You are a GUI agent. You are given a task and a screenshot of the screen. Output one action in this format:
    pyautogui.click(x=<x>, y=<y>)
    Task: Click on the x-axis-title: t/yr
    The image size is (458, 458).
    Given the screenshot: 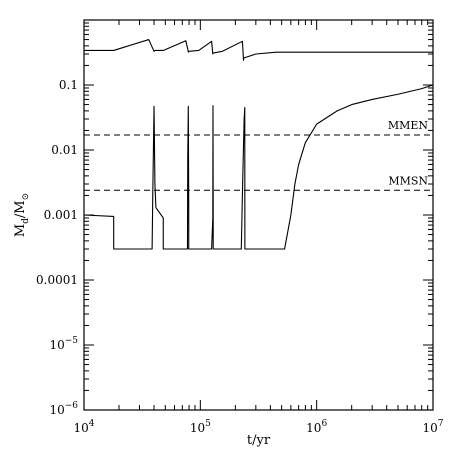 What is the action you would take?
    pyautogui.click(x=259, y=440)
    